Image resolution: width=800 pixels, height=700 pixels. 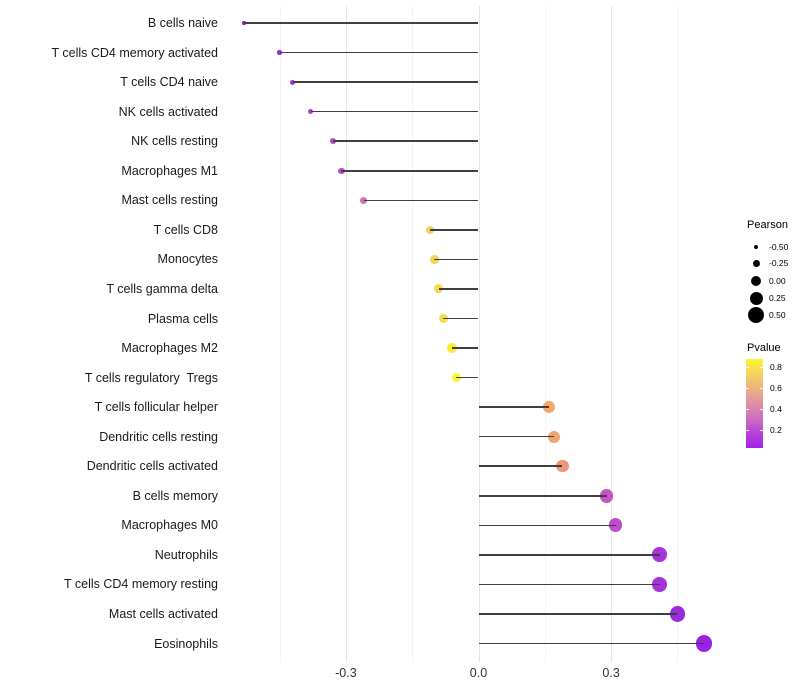 What do you see at coordinates (169, 525) in the screenshot?
I see `category-label: Macrophages M0` at bounding box center [169, 525].